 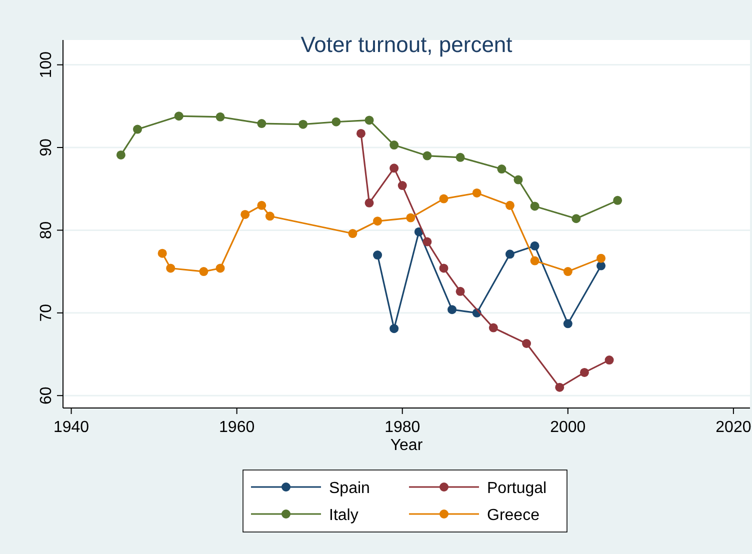 What do you see at coordinates (46, 395) in the screenshot?
I see `y-tick-label: 60` at bounding box center [46, 395].